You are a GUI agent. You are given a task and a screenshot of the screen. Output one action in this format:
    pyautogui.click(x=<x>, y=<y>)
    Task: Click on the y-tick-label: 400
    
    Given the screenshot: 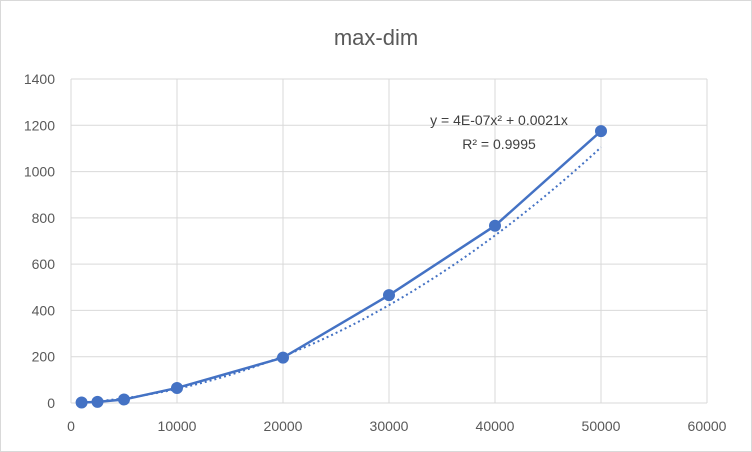 What is the action you would take?
    pyautogui.click(x=44, y=310)
    